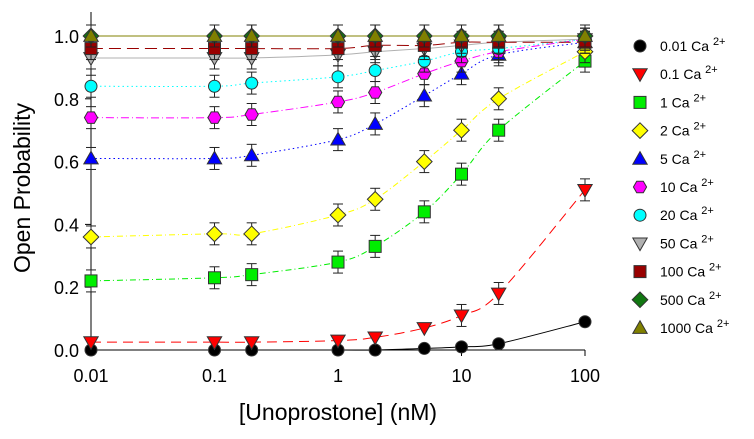 The image size is (754, 439). I want to click on legend-label: 10 Ca 2+, so click(687, 186).